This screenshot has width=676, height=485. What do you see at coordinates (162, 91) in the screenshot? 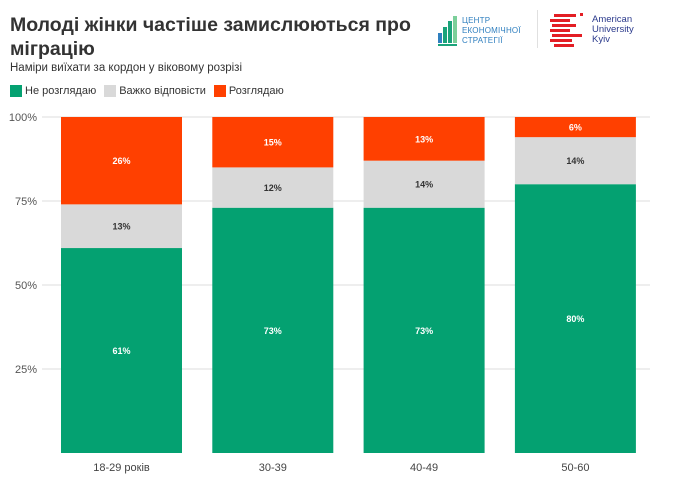
I see `legend-label: Важко відповісти` at bounding box center [162, 91].